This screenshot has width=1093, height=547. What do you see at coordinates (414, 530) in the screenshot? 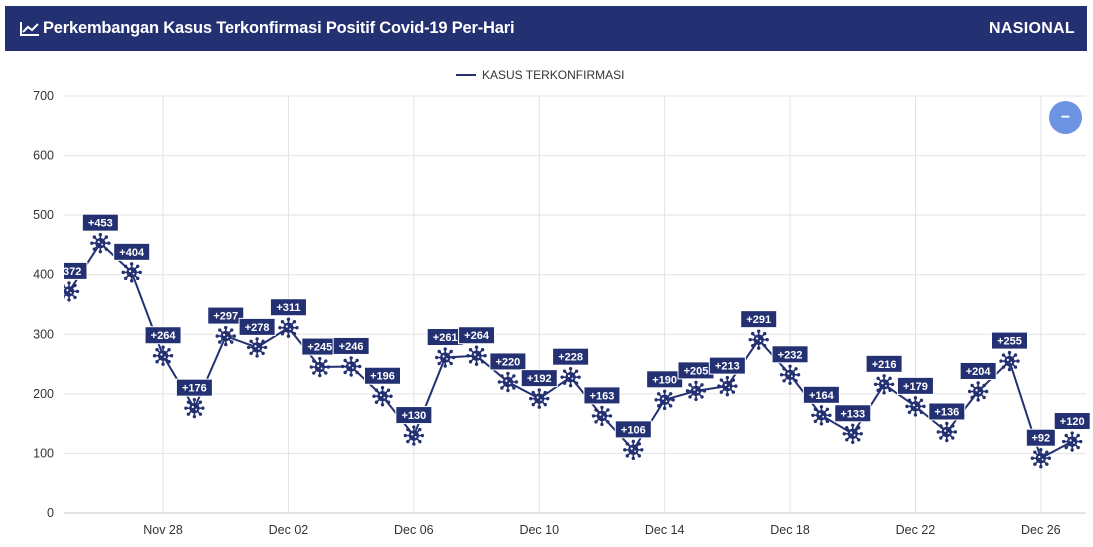
I see `x-tick-label: Dec 06` at bounding box center [414, 530].